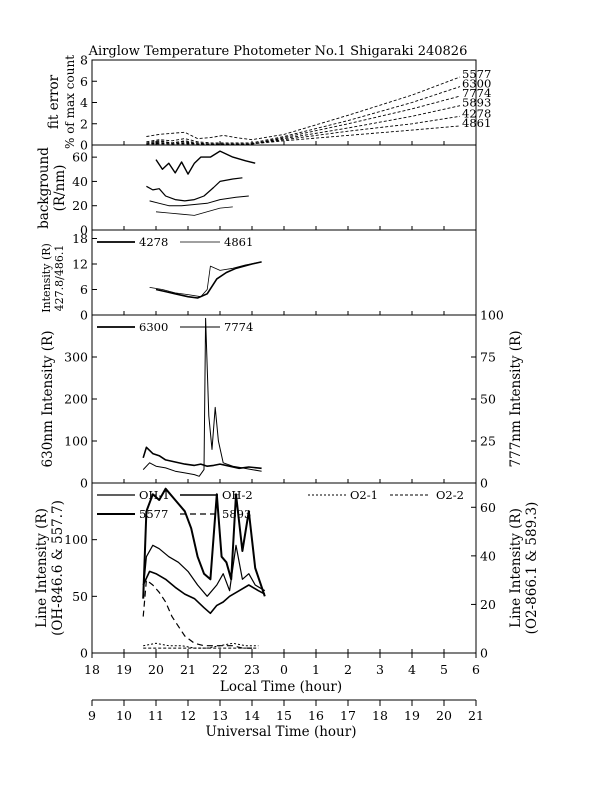 The image size is (612, 792). I want to click on p630-ytick-label: 100, so click(76, 441).